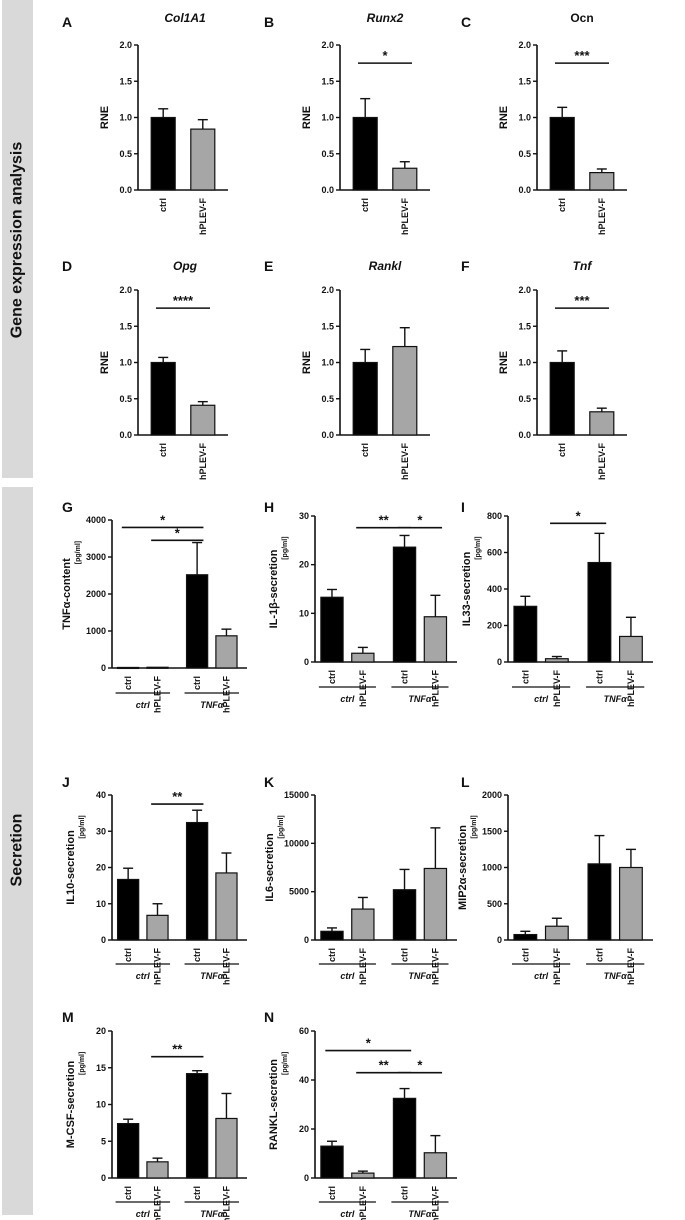 This screenshot has width=685, height=1220. Describe the element at coordinates (101, 795) in the screenshot. I see `y-tick-label: 40` at that location.